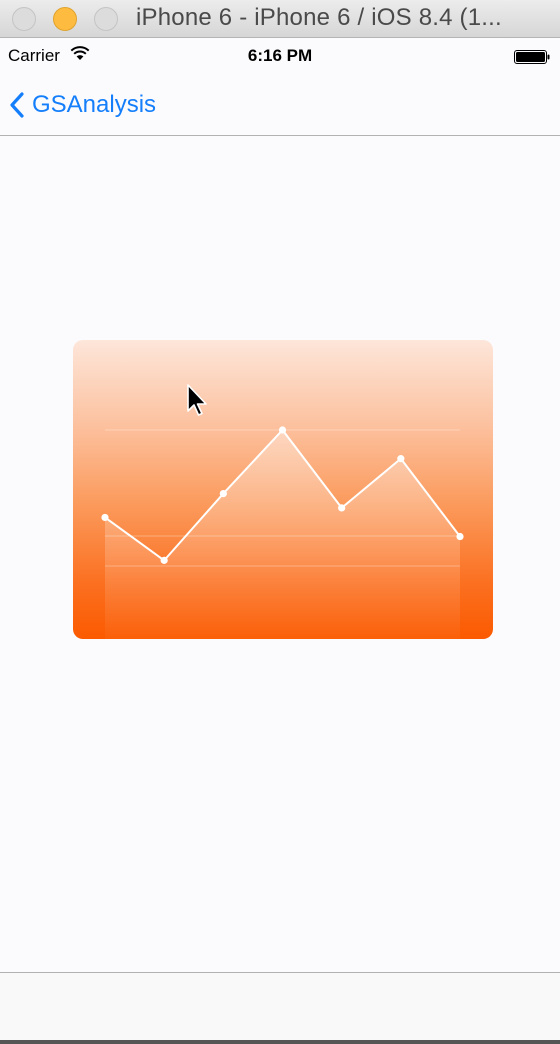  I want to click on bottom-toolbar, so click(280, 1008).